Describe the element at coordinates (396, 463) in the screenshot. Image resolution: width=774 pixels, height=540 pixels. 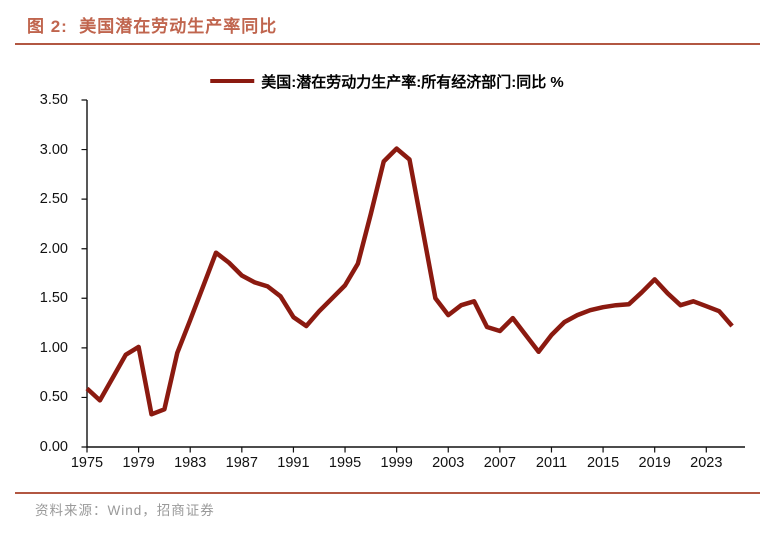
I see `x-tick-label: 1999` at that location.